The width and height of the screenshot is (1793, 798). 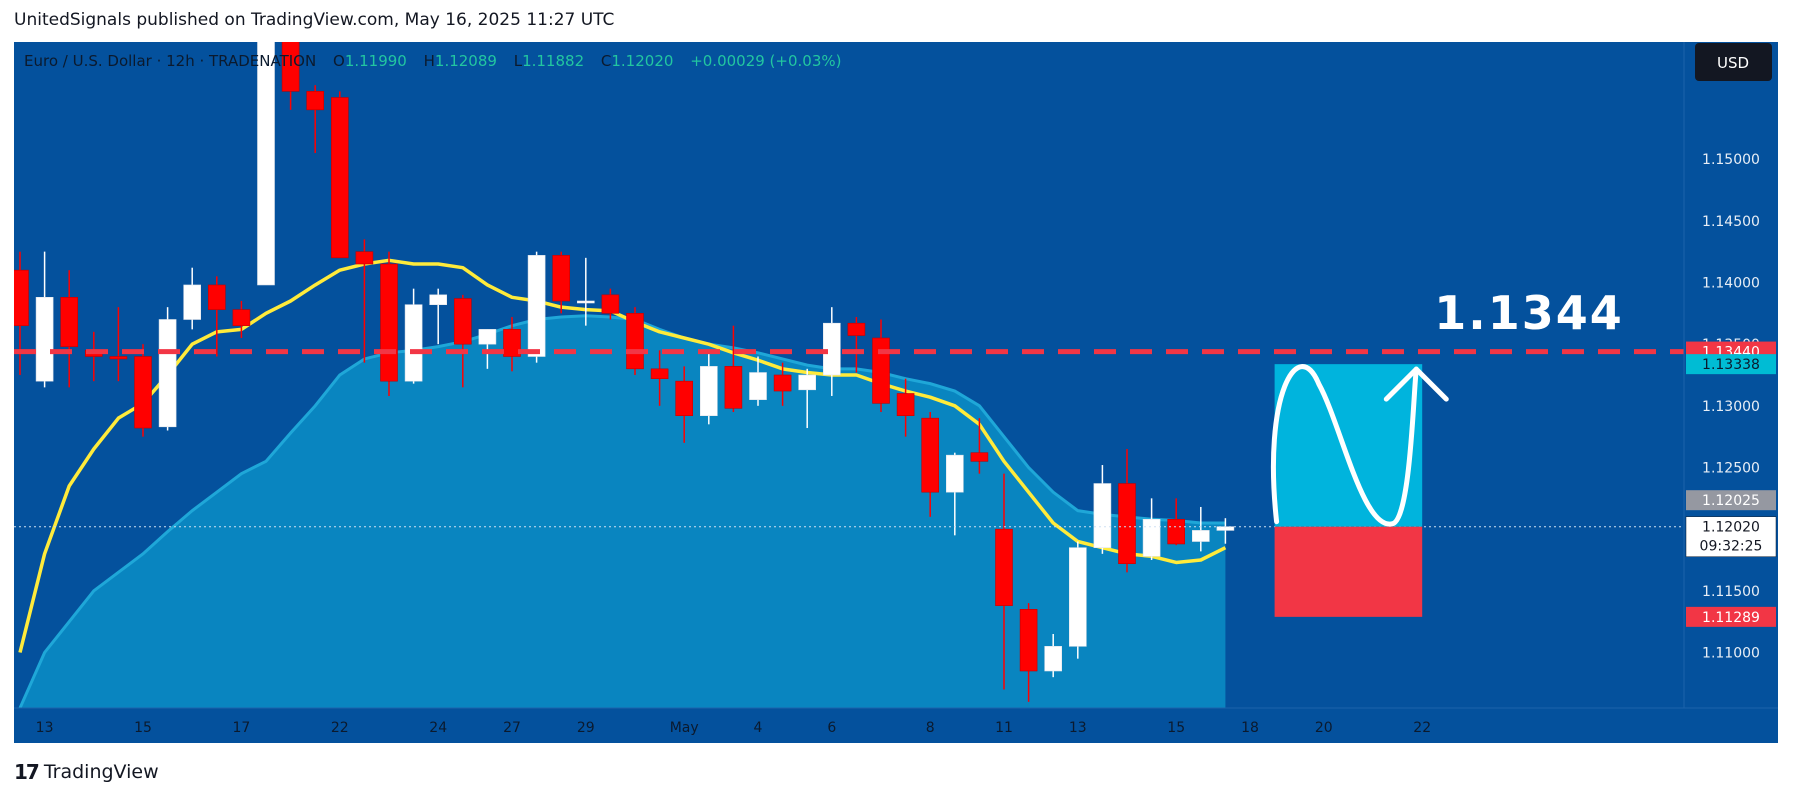 What do you see at coordinates (438, 728) in the screenshot?
I see `time-tick-label: 24` at bounding box center [438, 728].